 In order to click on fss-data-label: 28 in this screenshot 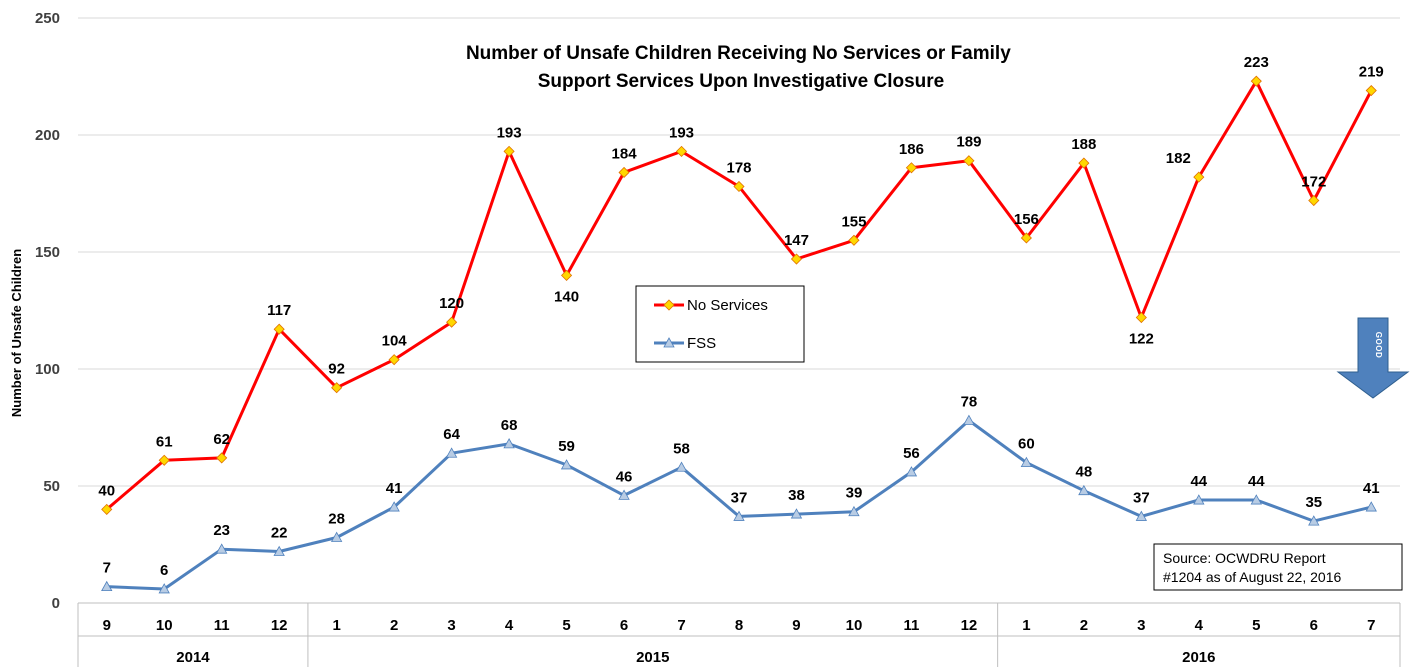, I will do `click(336, 518)`.